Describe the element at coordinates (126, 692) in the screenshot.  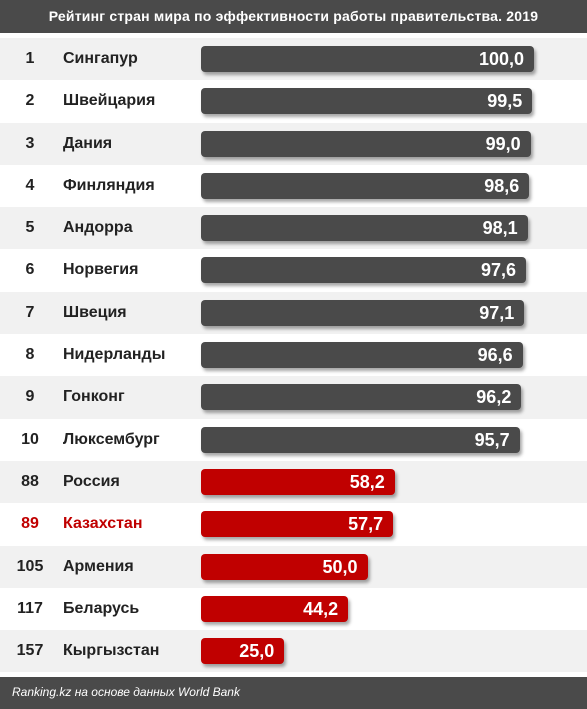
I see `source-text: Ranking.kz на основе данных World Bank` at that location.